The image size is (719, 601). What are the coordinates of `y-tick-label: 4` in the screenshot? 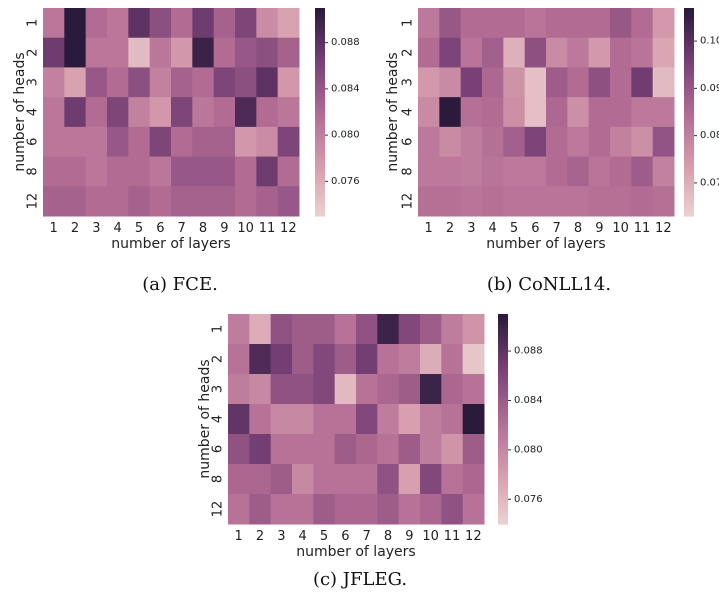 It's located at (218, 419).